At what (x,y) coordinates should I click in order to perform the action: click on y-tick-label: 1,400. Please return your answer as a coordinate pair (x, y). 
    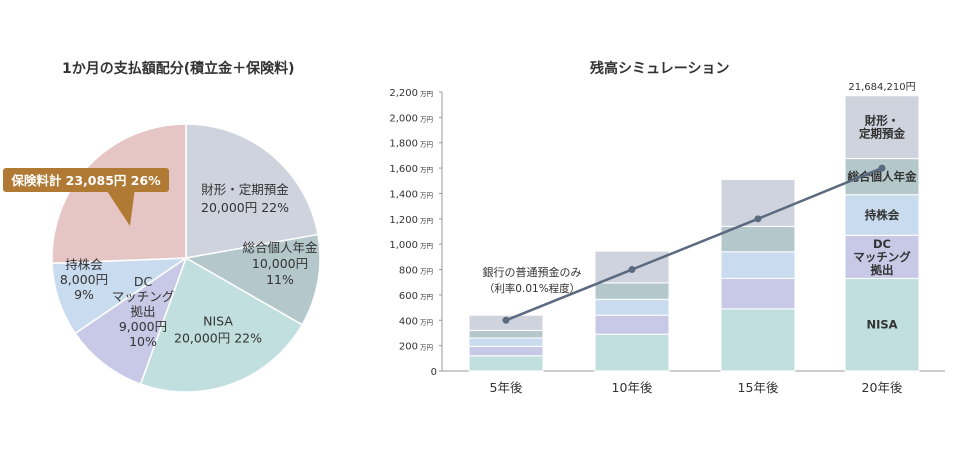
    Looking at the image, I should click on (403, 194).